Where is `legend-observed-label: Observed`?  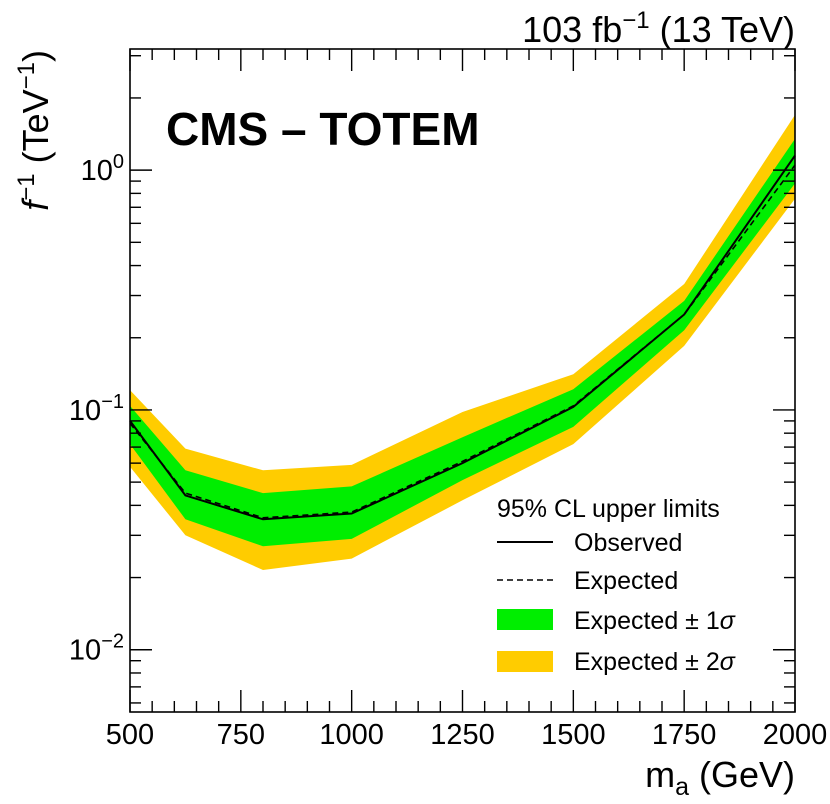
legend-observed-label: Observed is located at coordinates (628, 543).